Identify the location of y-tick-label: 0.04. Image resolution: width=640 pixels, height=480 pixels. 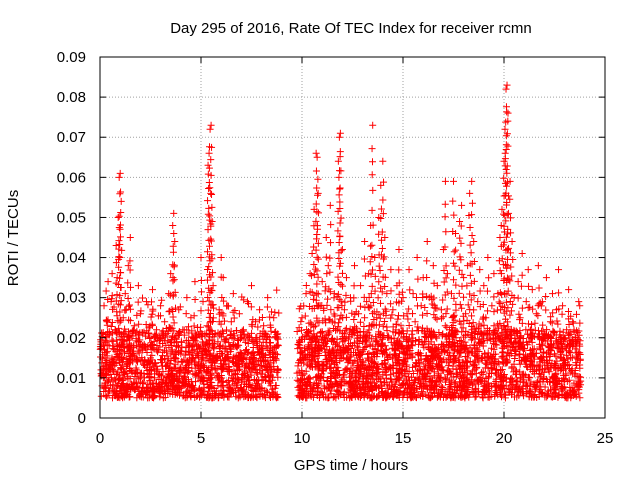
(71, 258).